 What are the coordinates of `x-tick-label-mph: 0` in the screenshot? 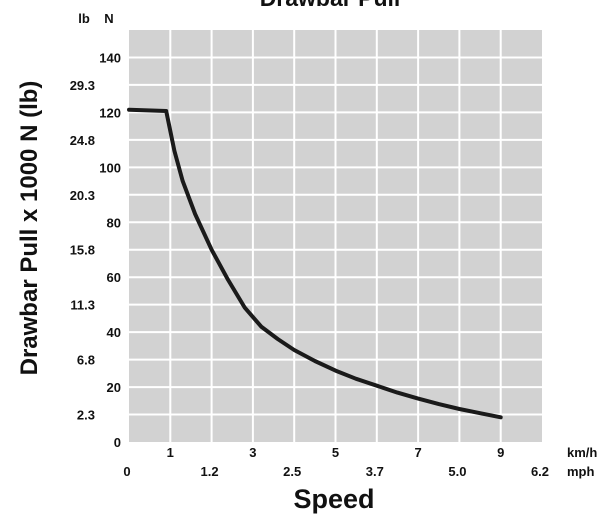 It's located at (126, 471).